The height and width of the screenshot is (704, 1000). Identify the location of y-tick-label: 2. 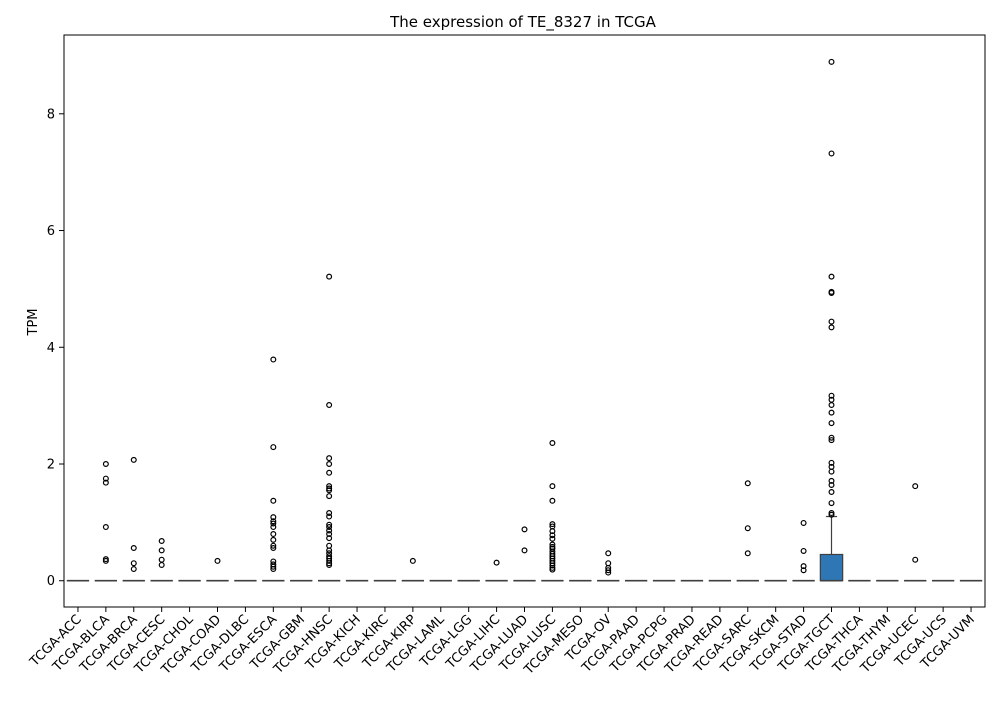
(51, 465).